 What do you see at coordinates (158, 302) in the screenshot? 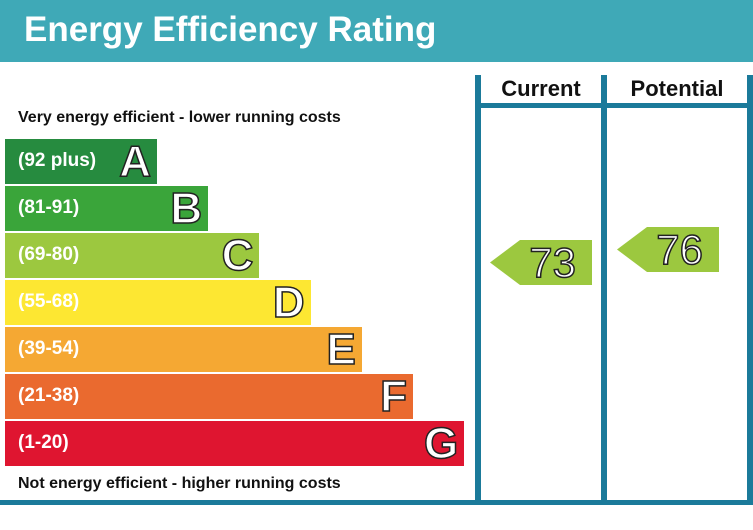
I see `band-d: (55-68) D` at bounding box center [158, 302].